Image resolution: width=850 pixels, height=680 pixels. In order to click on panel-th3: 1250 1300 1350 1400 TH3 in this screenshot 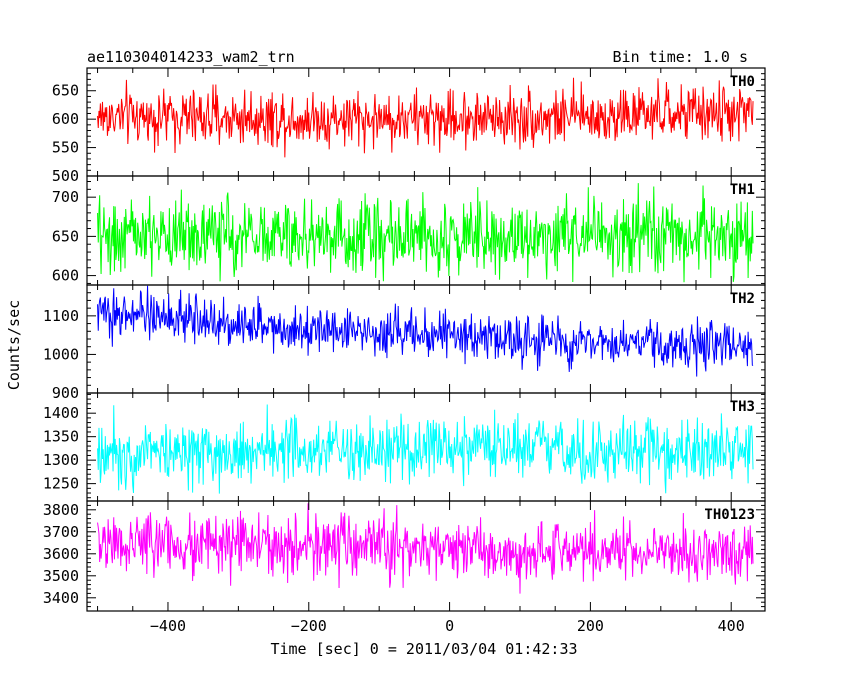, I will do `click(404, 447)`.